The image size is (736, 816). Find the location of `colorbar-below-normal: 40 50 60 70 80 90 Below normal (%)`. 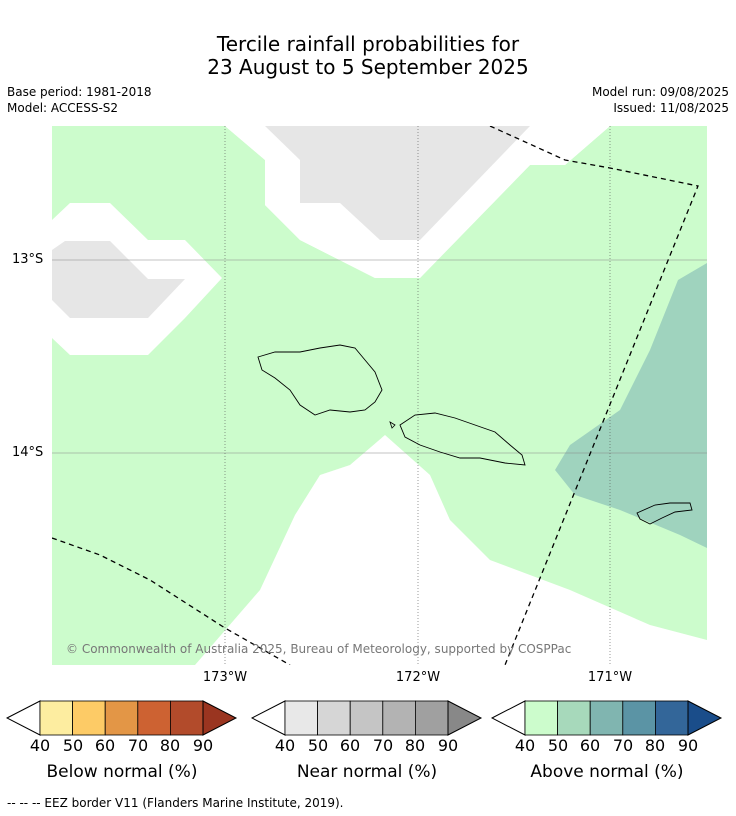

colorbar-below-normal: 40 50 60 70 80 90 Below normal (%) is located at coordinates (121, 750).